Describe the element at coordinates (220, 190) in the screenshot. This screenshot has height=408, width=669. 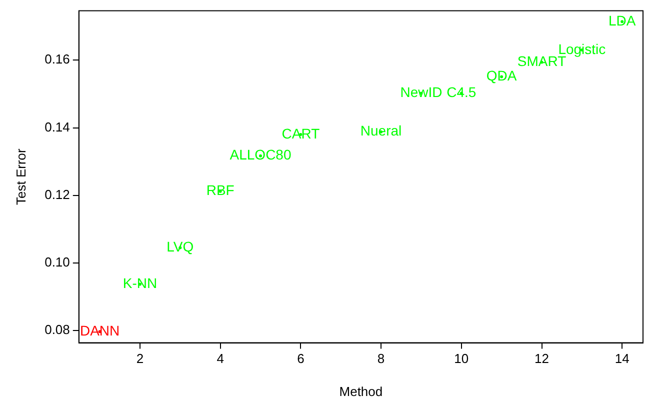
I see `series-label: RBF` at that location.